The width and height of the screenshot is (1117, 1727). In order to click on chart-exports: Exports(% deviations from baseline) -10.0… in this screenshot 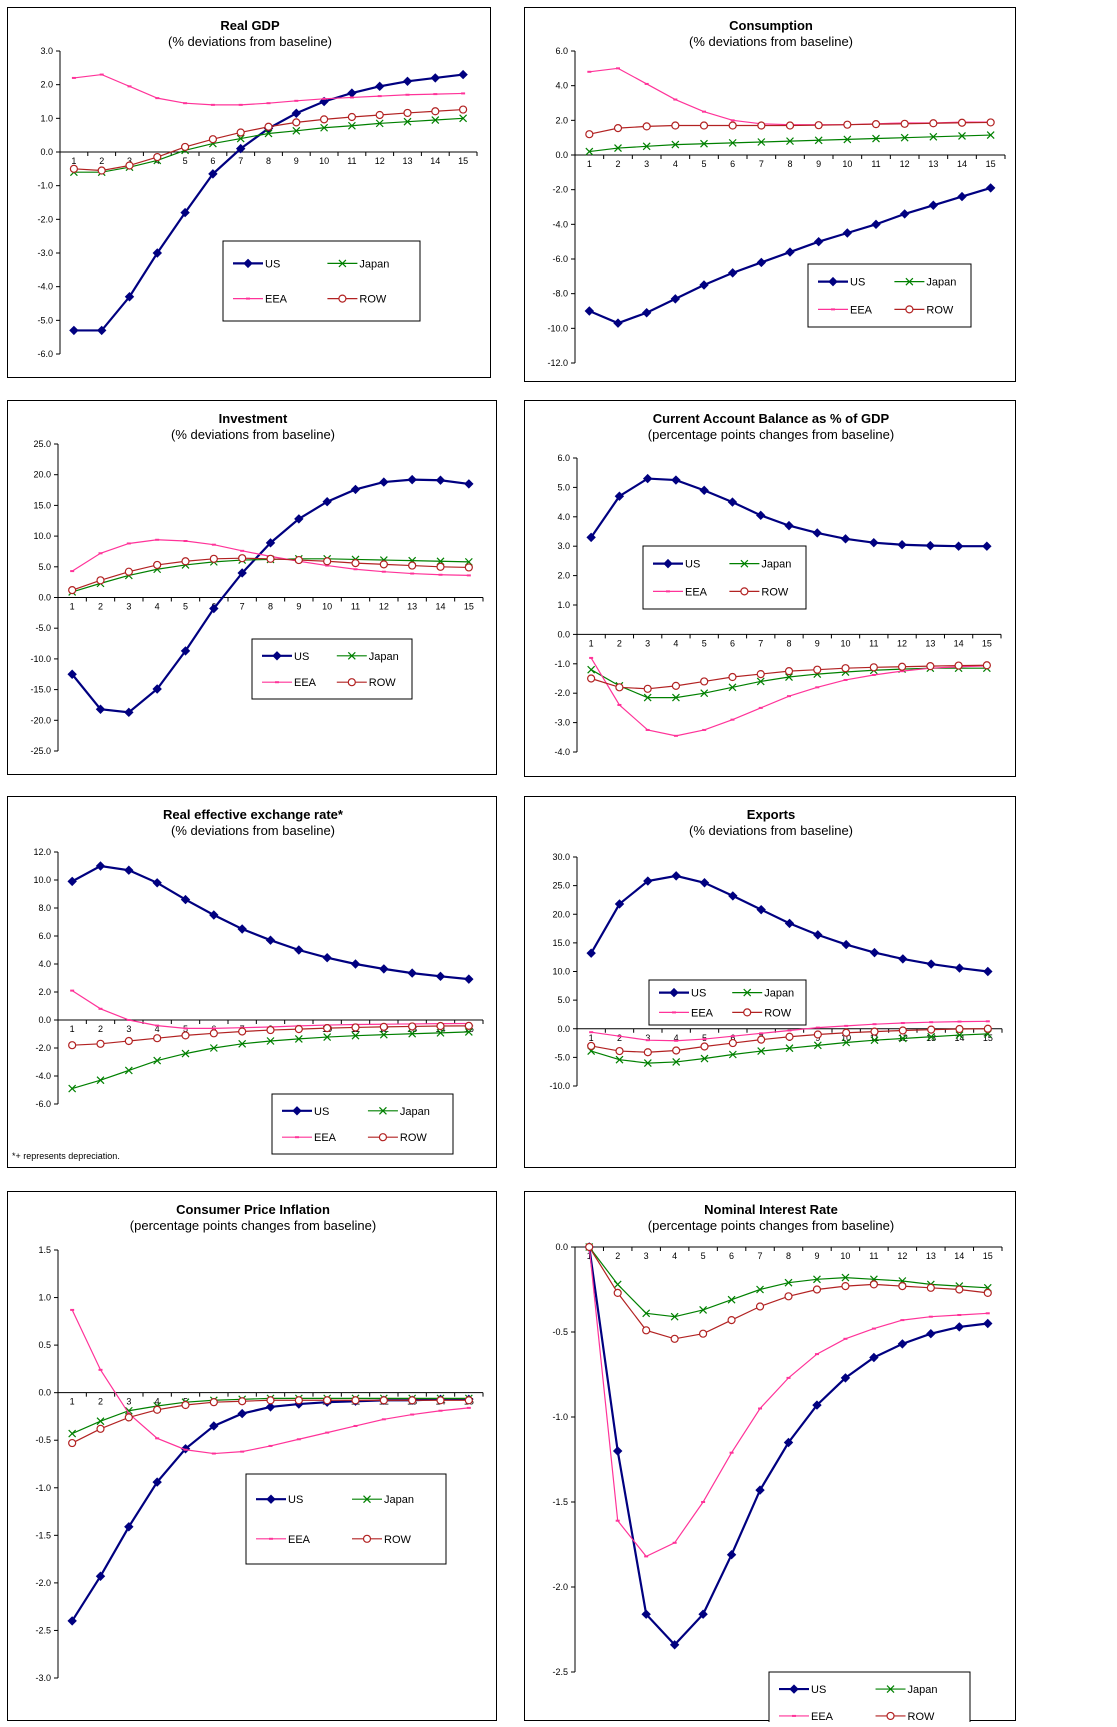, I will do `click(776, 949)`.